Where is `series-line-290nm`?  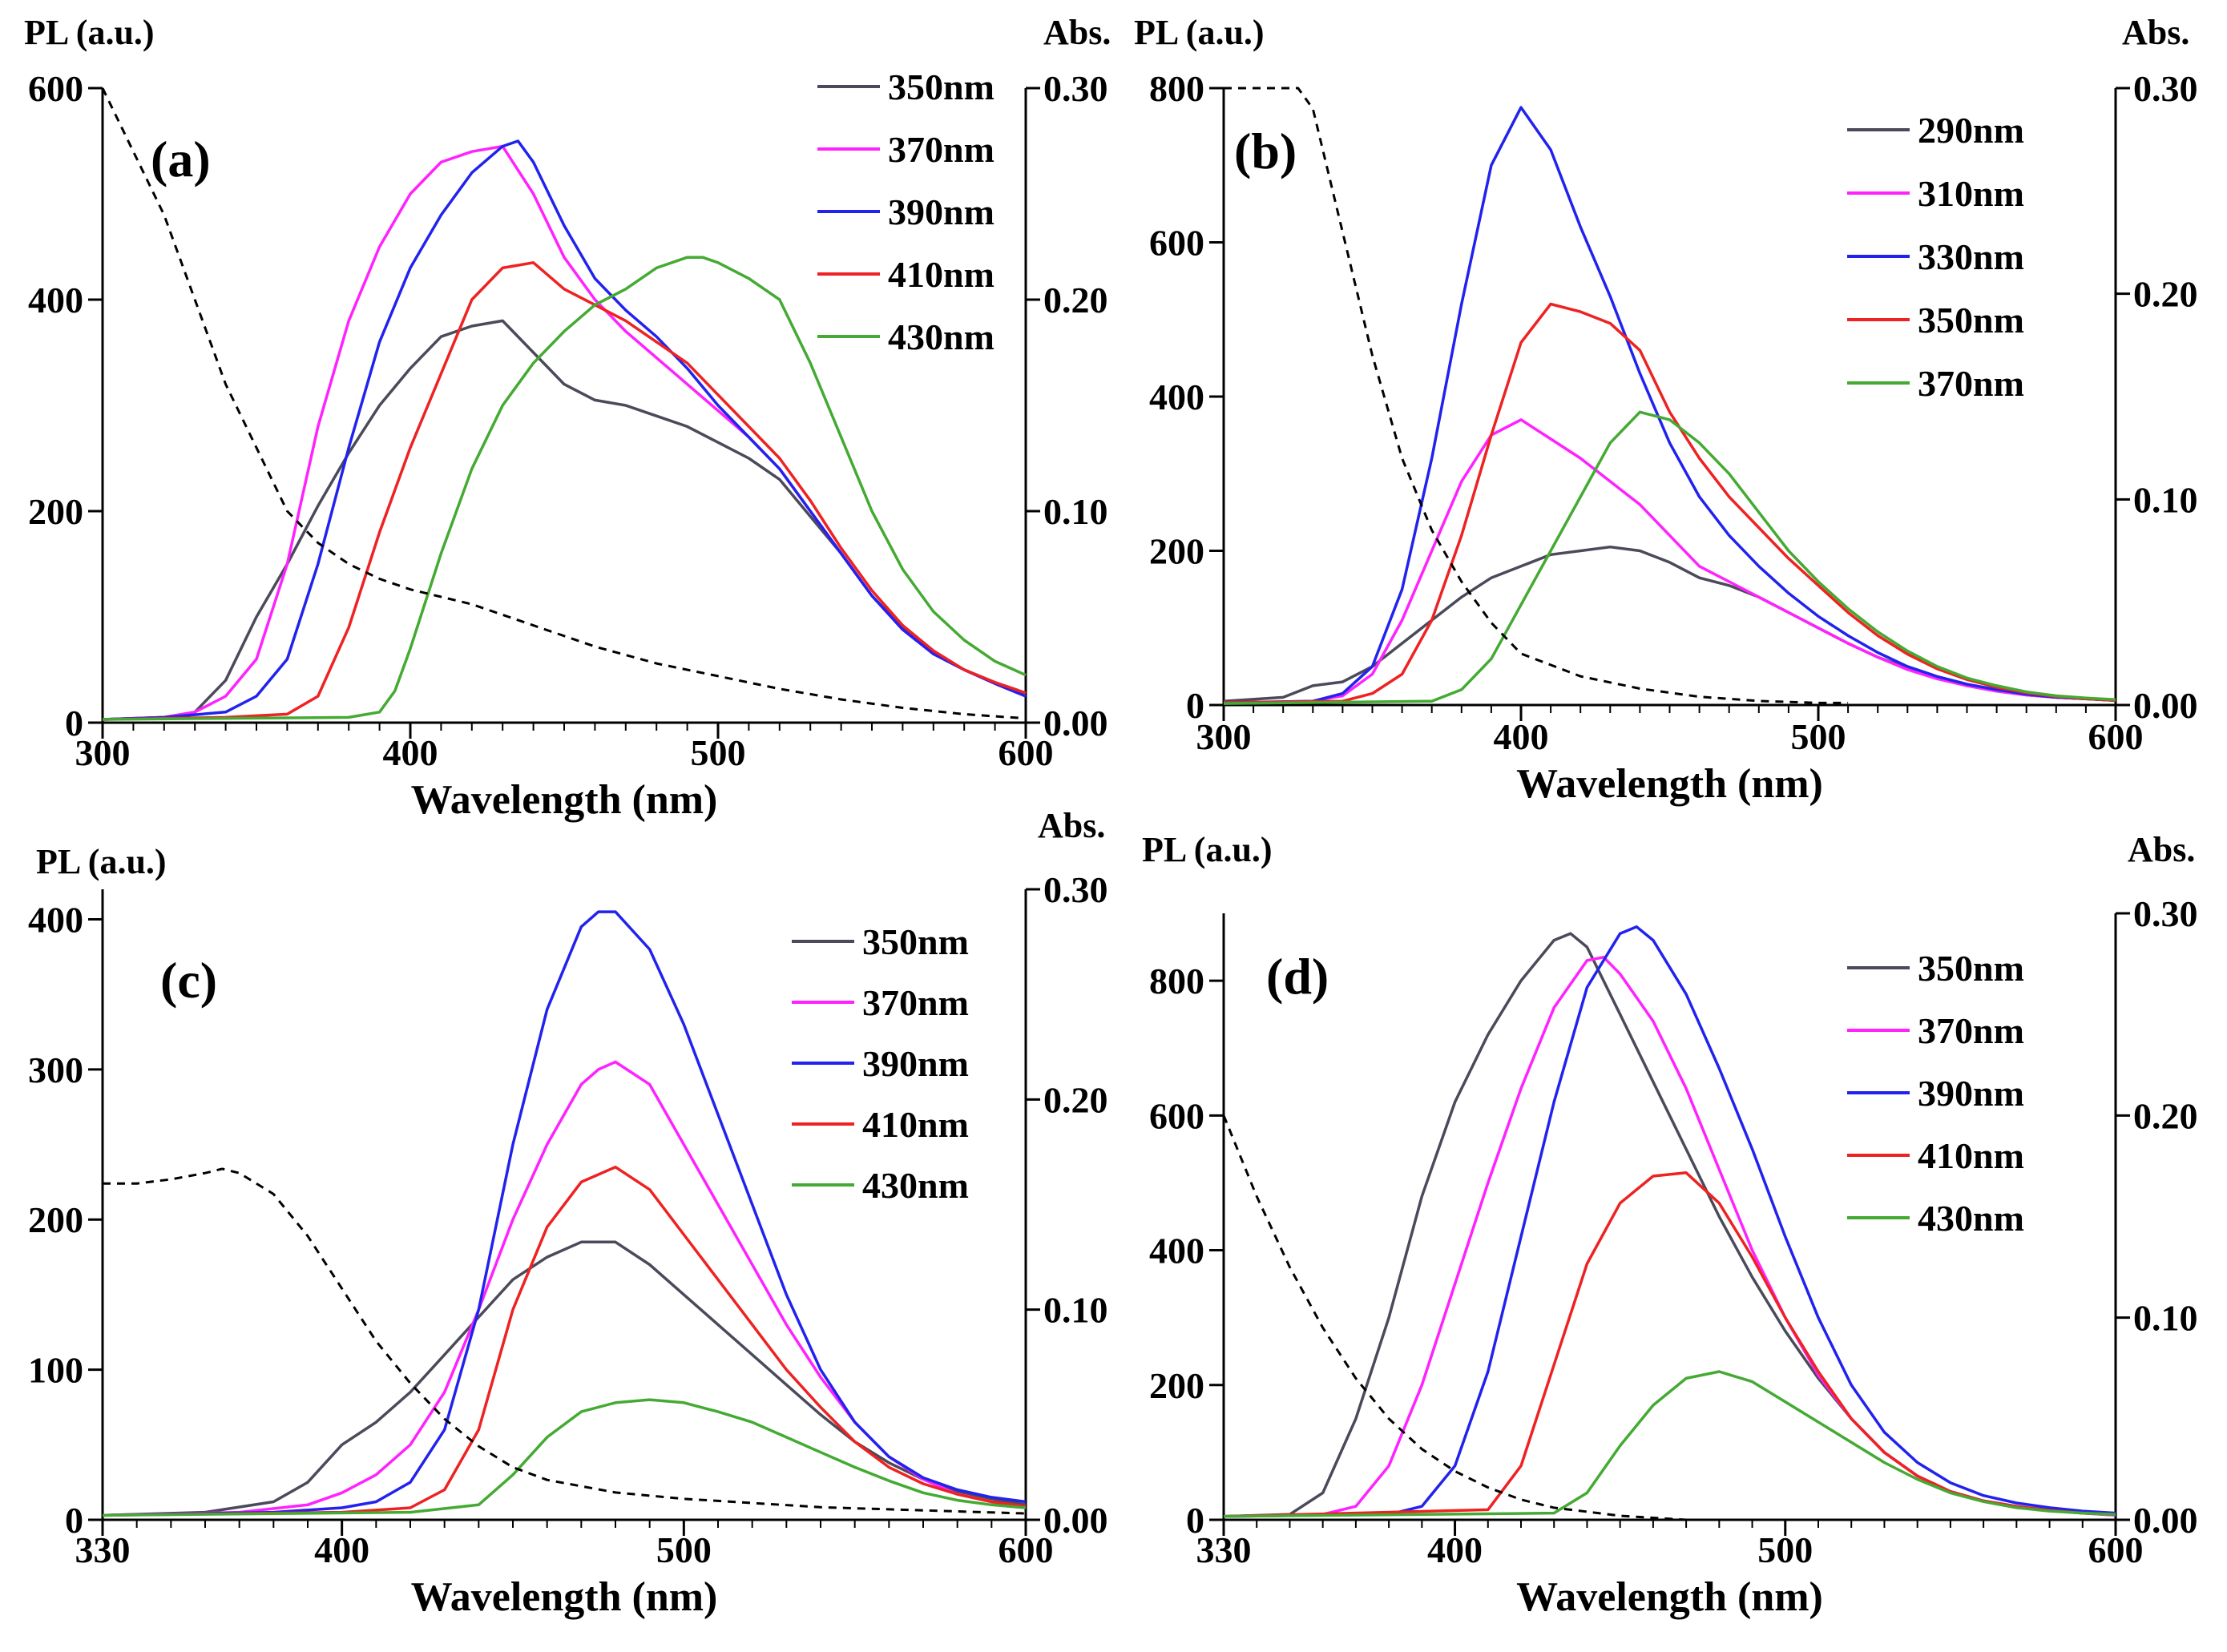 series-line-290nm is located at coordinates (1670, 624).